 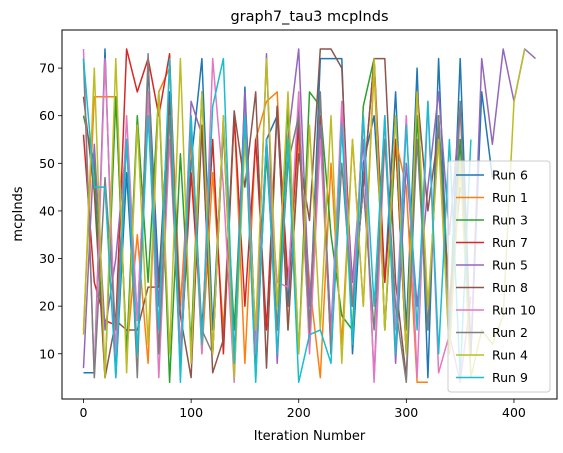 What do you see at coordinates (510, 355) in the screenshot?
I see `legend-entry-label: Run 4` at bounding box center [510, 355].